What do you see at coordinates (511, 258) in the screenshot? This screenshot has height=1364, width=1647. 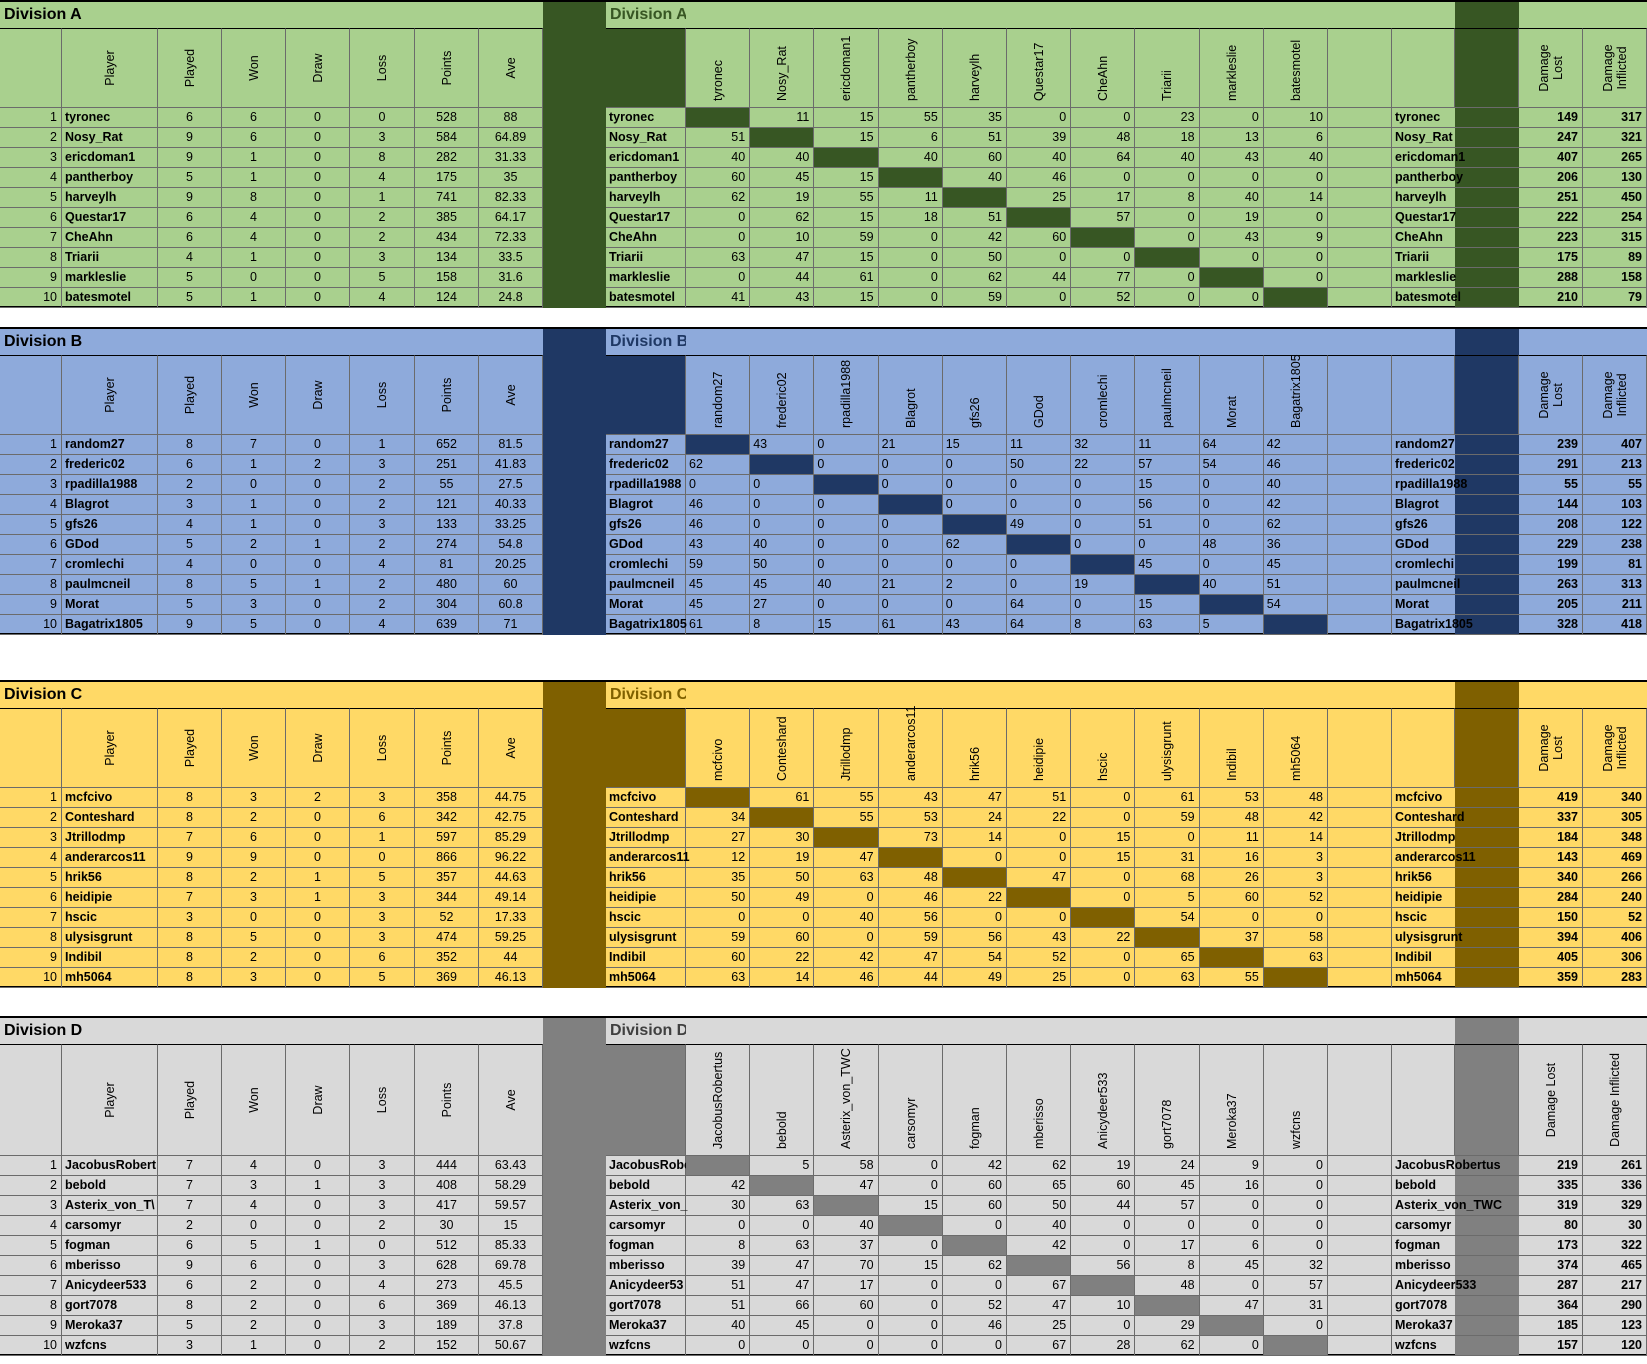 I see `average-cell: 33.5` at bounding box center [511, 258].